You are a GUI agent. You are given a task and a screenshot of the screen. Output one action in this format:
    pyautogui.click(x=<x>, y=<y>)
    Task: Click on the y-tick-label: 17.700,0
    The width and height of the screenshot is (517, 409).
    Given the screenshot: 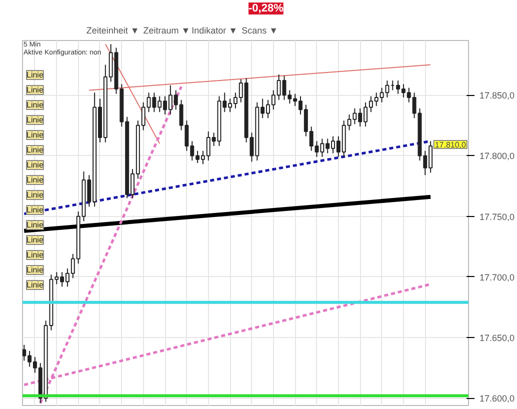 What is the action you would take?
    pyautogui.click(x=497, y=277)
    